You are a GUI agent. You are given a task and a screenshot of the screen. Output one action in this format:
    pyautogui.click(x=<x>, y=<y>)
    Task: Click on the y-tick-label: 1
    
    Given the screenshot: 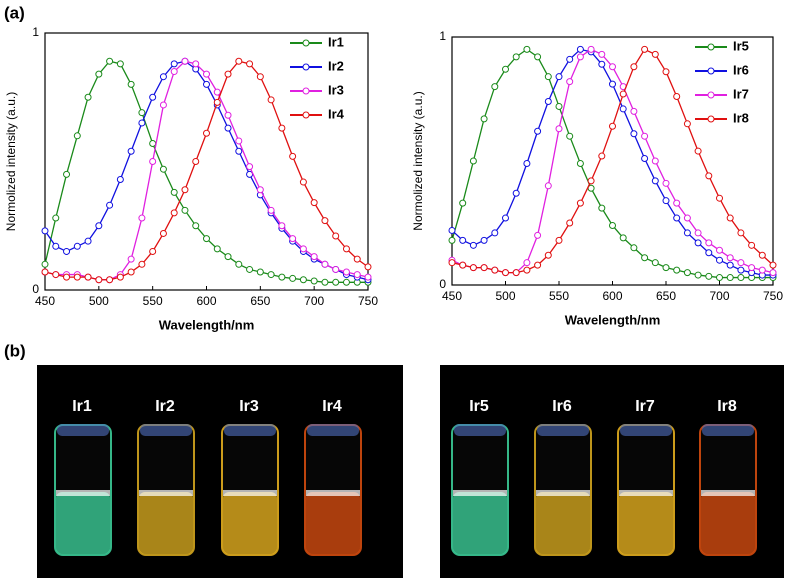 What is the action you would take?
    pyautogui.click(x=35, y=32)
    